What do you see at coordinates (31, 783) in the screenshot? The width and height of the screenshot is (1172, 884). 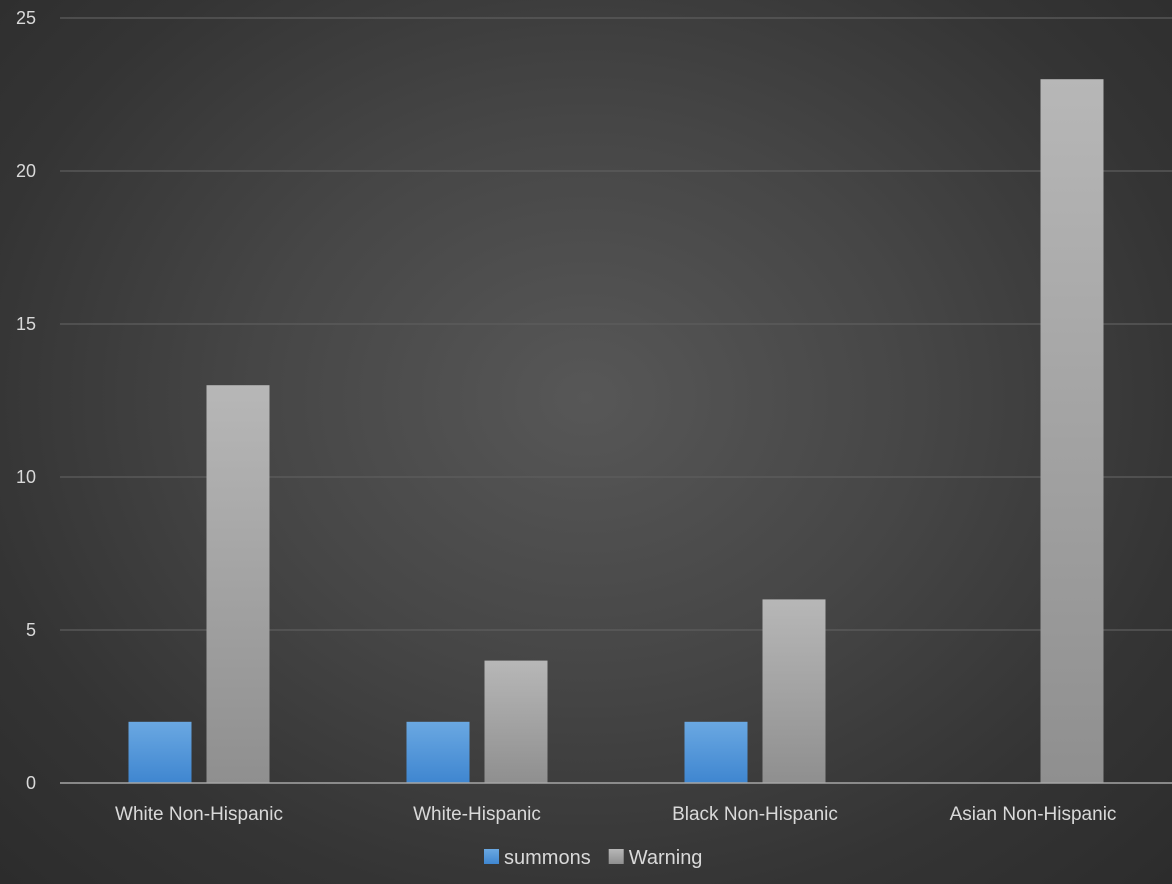 I see `y-tick-label: 0` at bounding box center [31, 783].